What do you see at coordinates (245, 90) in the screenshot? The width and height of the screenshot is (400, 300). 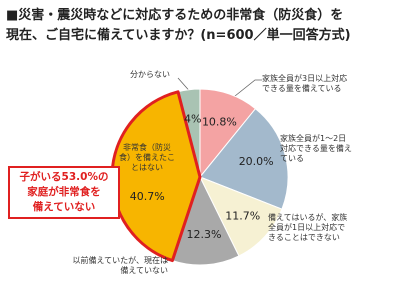 I see `leader-line` at bounding box center [245, 90].